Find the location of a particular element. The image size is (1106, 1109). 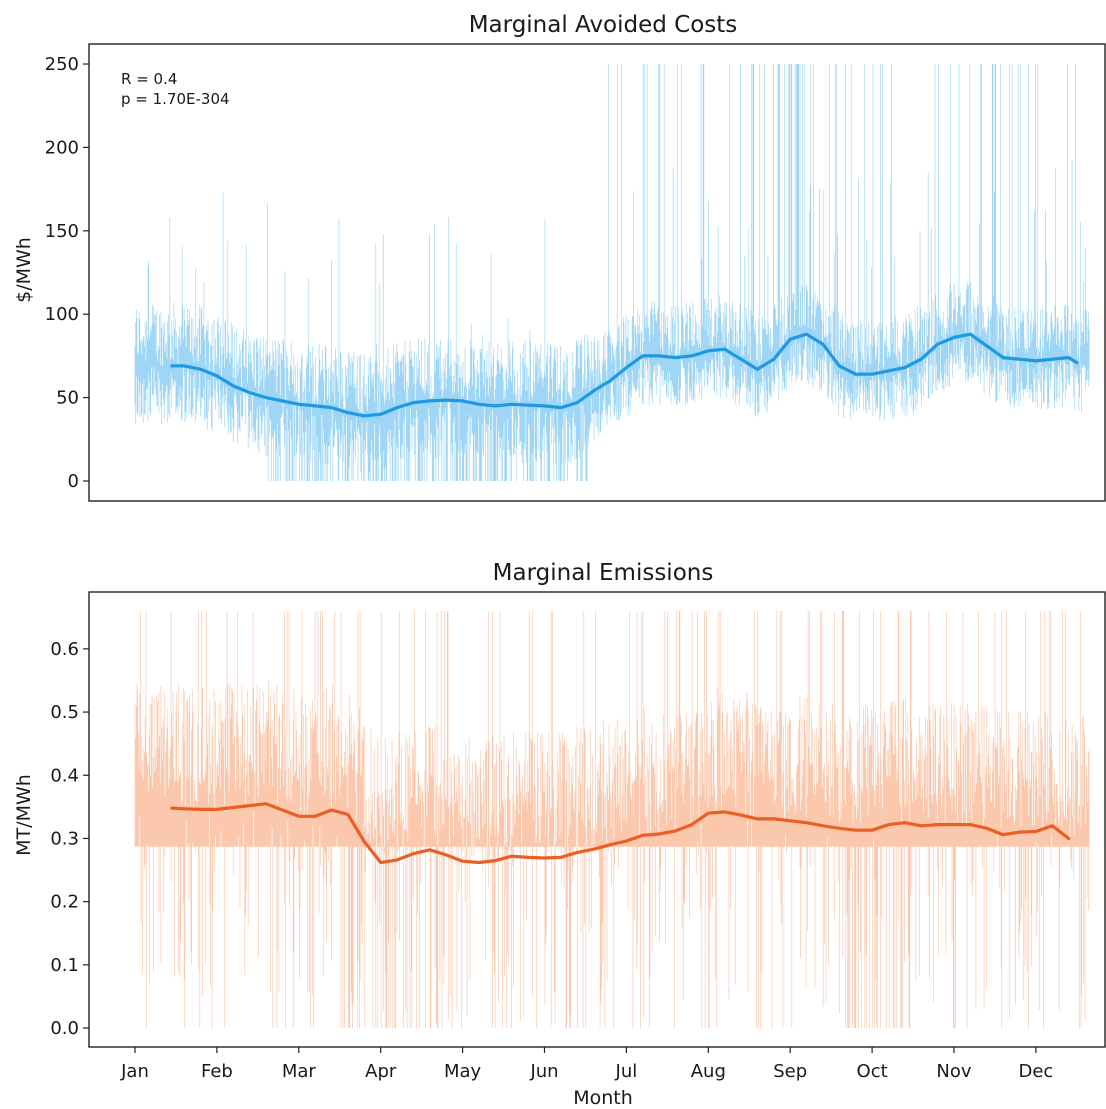

y-tick-label: 0 is located at coordinates (73, 481).